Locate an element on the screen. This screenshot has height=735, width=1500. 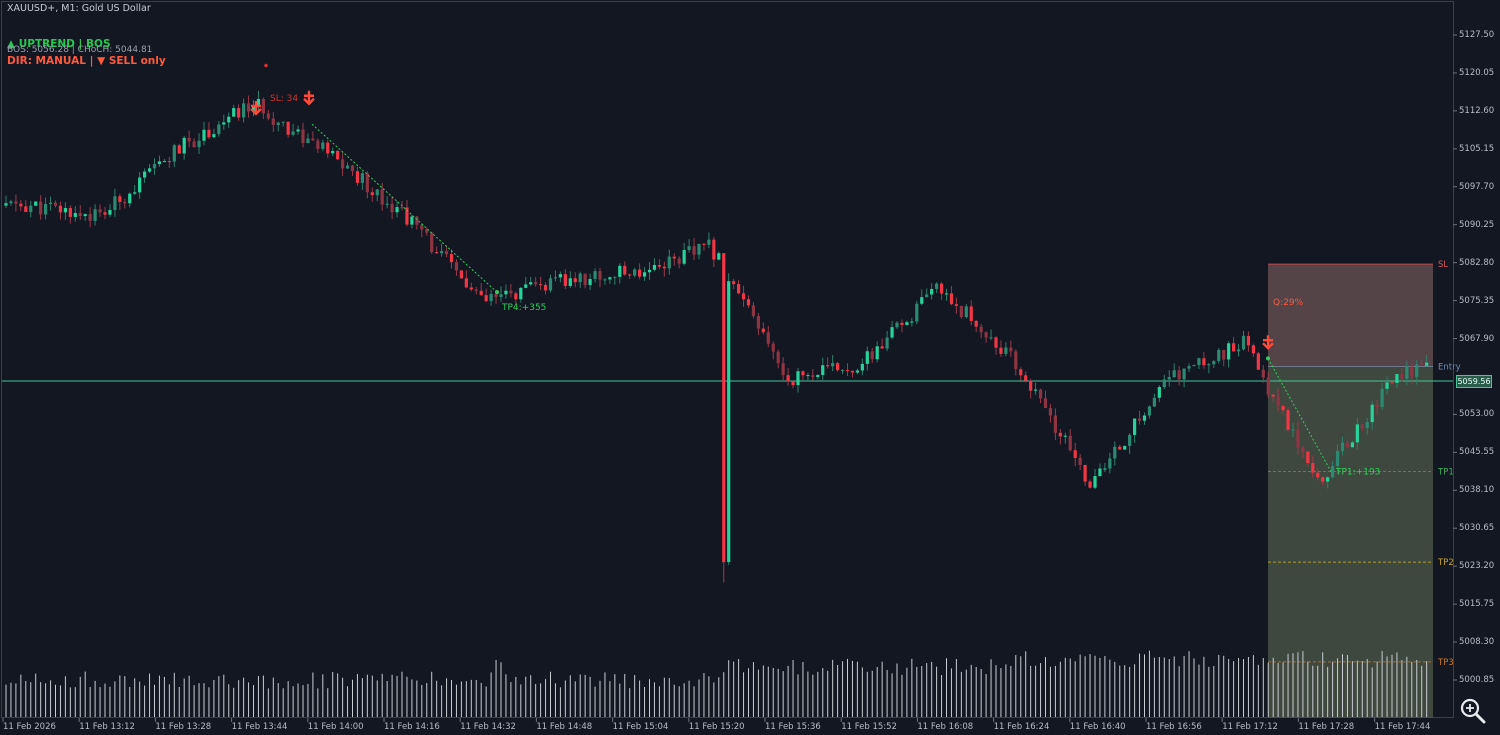
entry-zone-label: Entry is located at coordinates (1449, 368).